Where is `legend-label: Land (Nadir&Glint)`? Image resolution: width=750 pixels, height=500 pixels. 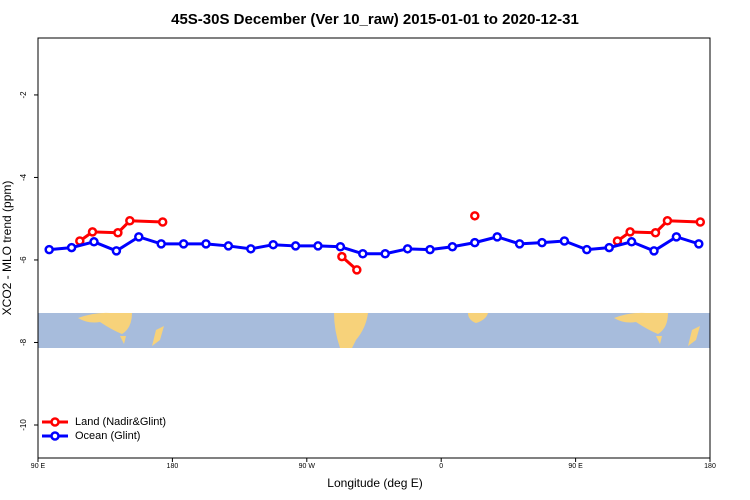
legend-label: Land (Nadir&Glint) is located at coordinates (120, 422).